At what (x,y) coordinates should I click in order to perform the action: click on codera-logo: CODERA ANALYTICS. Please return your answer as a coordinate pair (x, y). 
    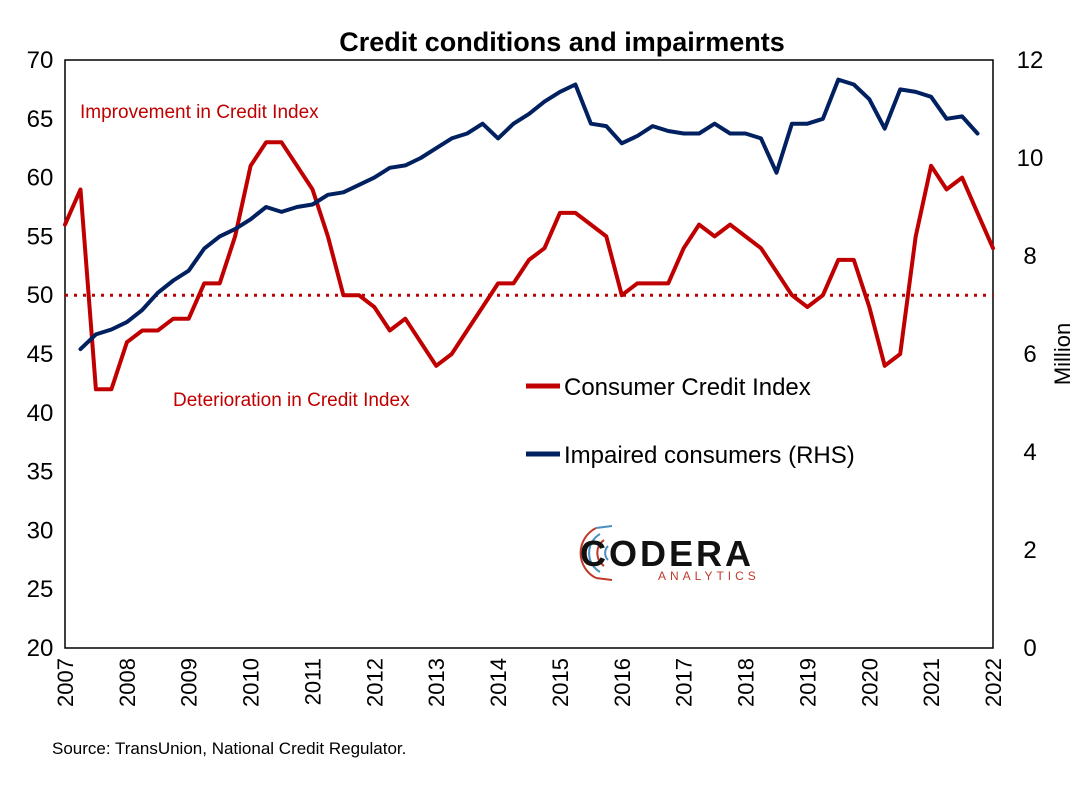
    Looking at the image, I should click on (669, 554).